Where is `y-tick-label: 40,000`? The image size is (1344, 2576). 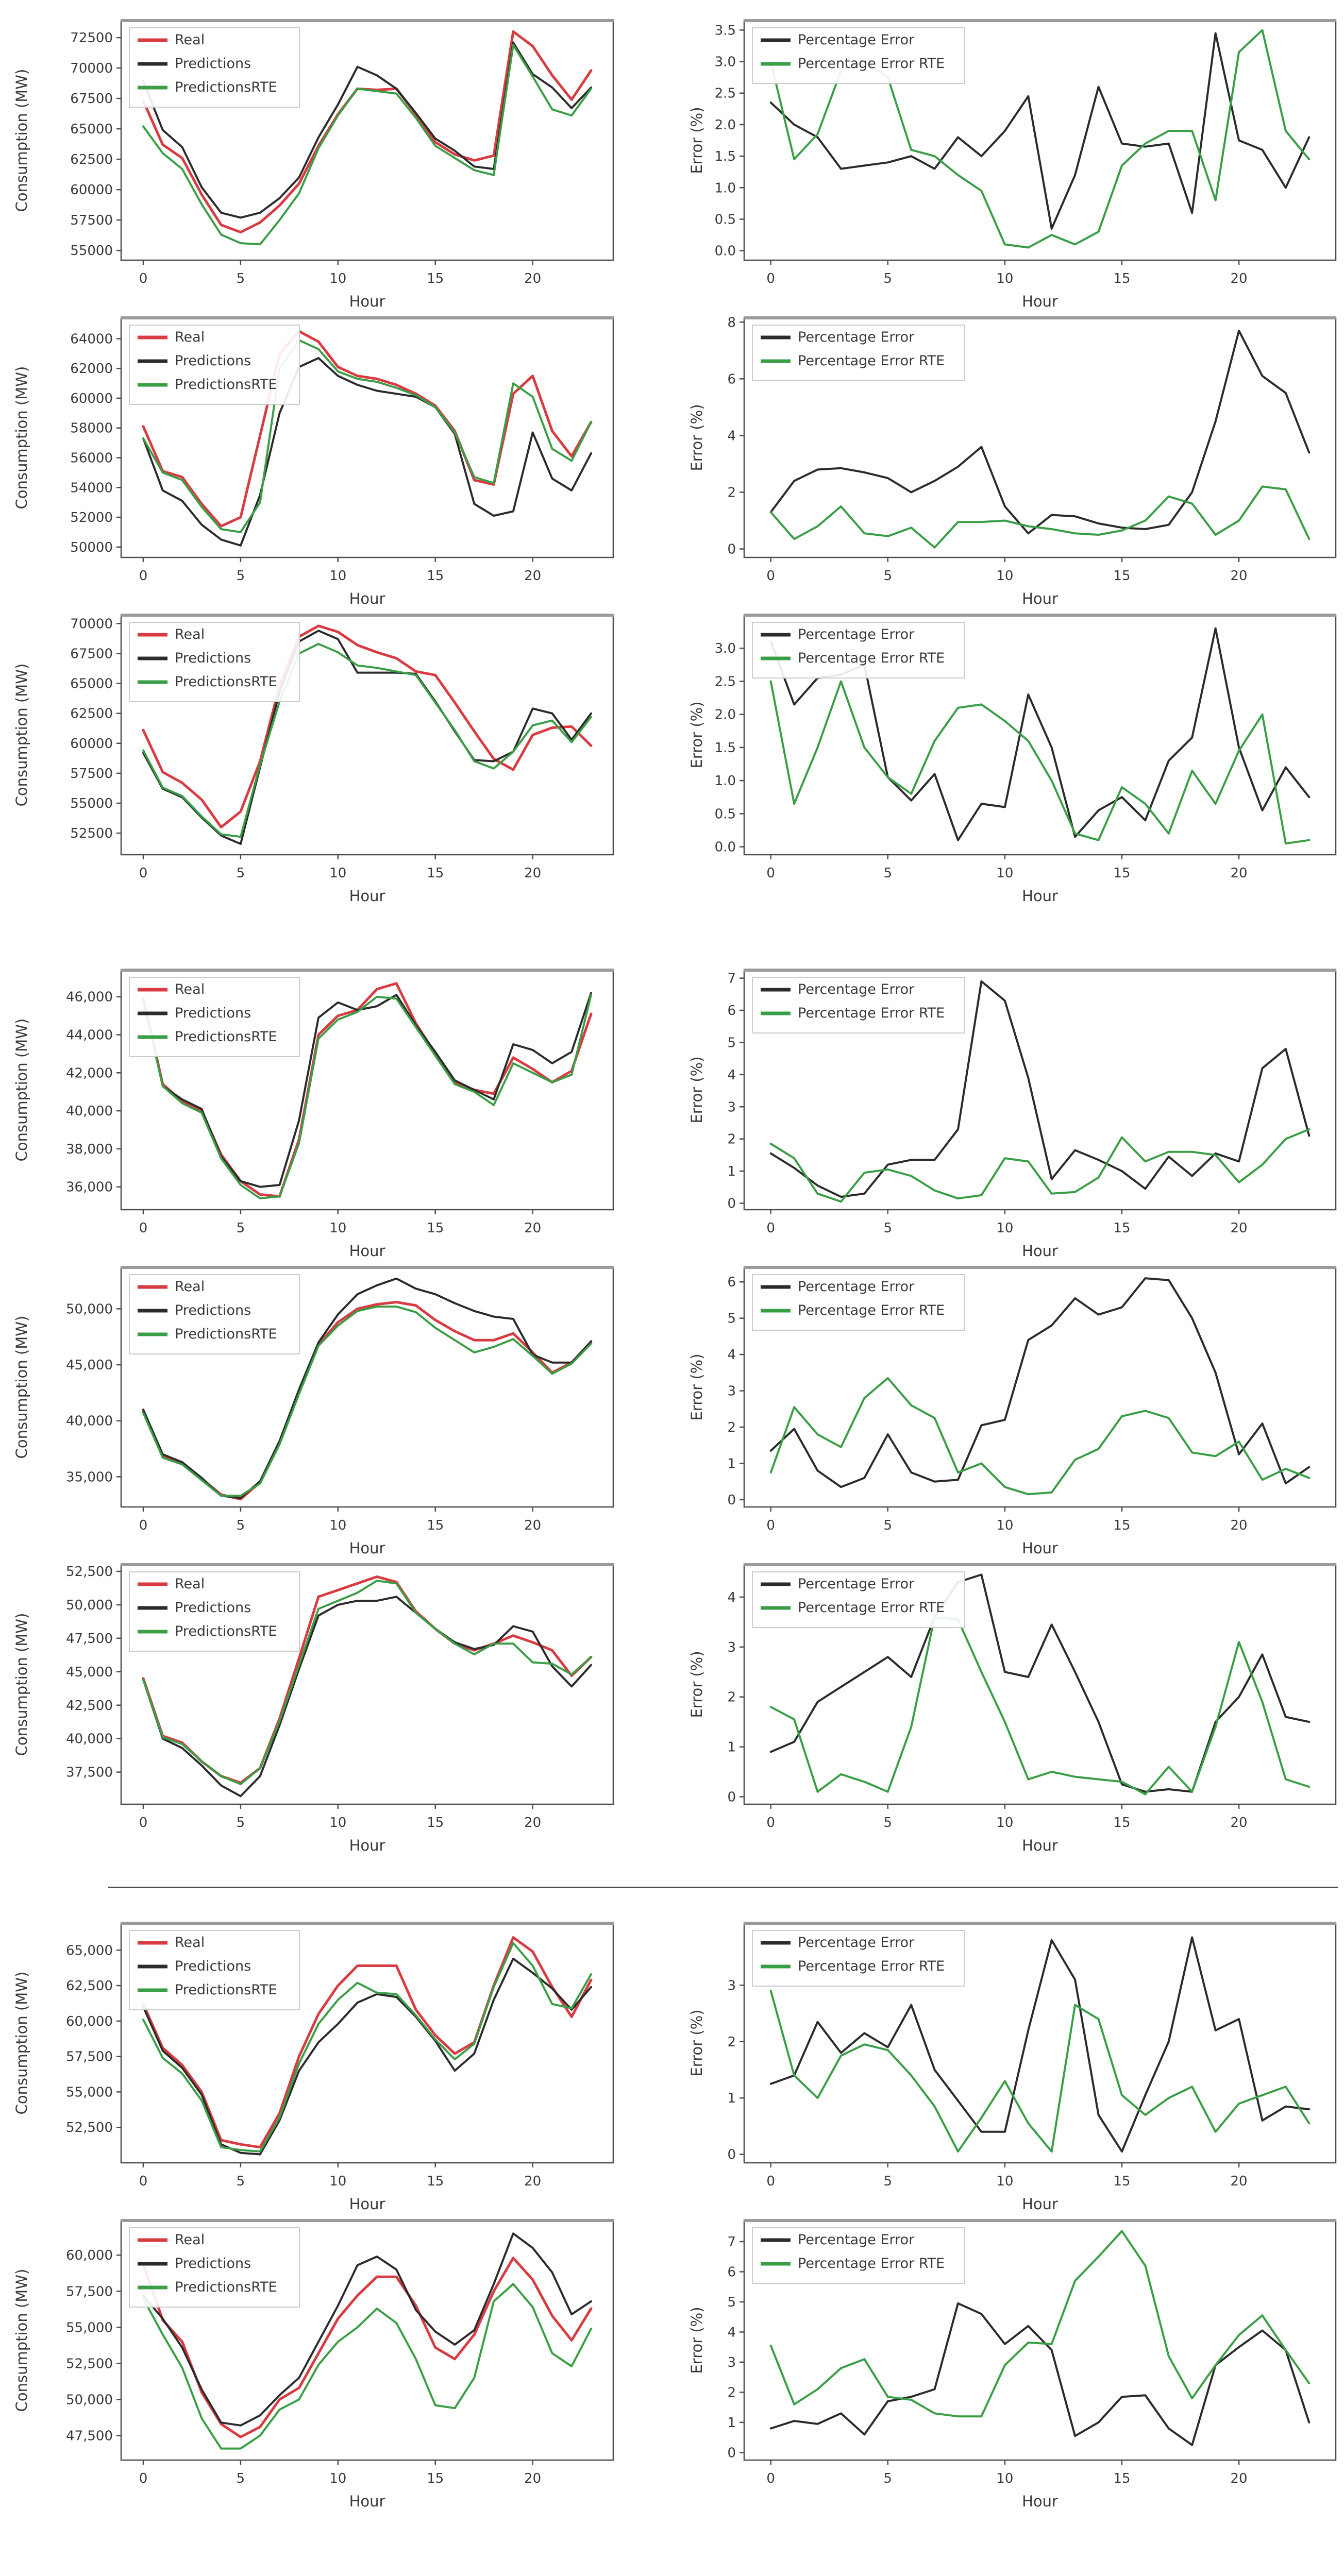
y-tick-label: 40,000 is located at coordinates (89, 1422).